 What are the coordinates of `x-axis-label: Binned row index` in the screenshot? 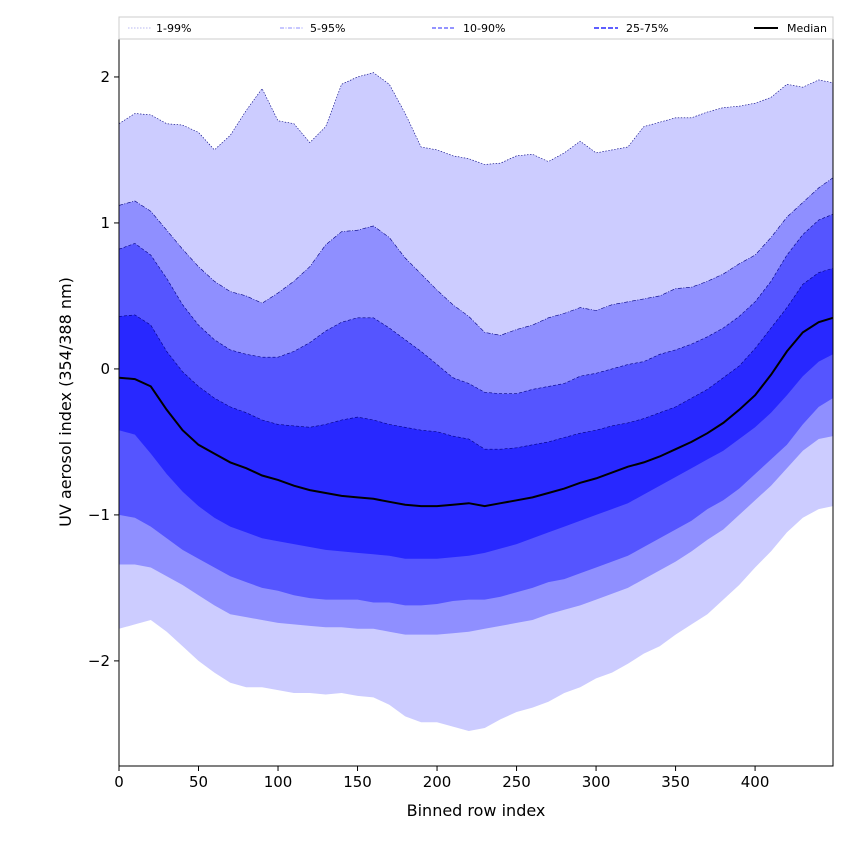 It's located at (476, 810).